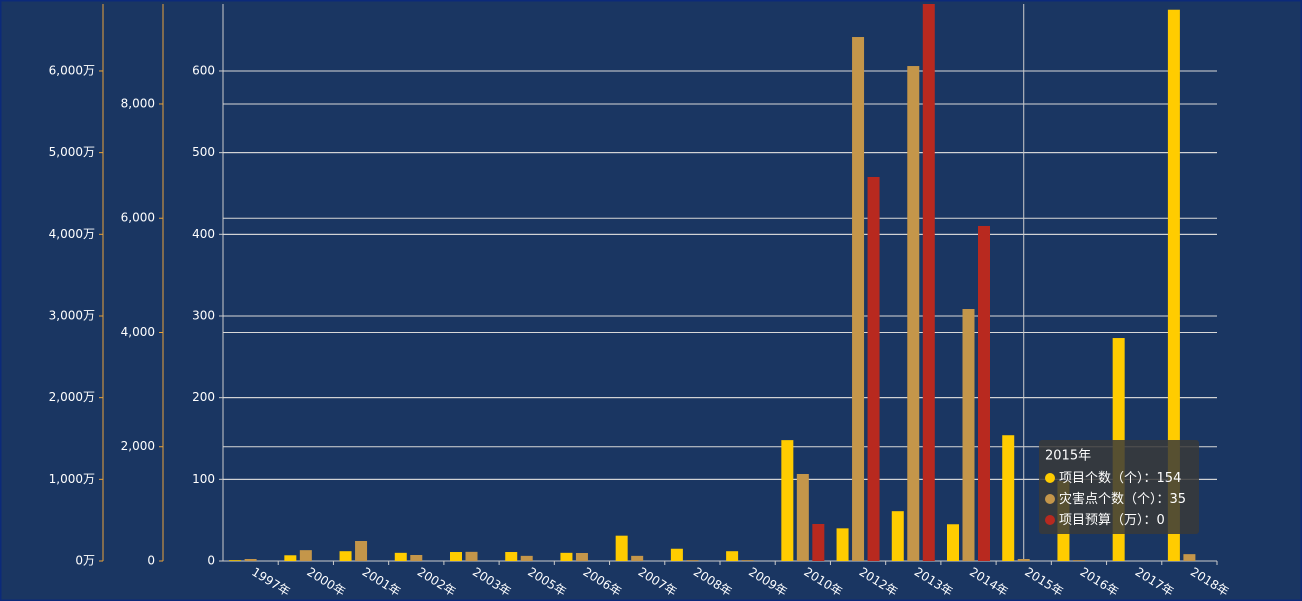  Describe the element at coordinates (1068, 456) in the screenshot. I see `tooltip-title: 2015年` at that location.